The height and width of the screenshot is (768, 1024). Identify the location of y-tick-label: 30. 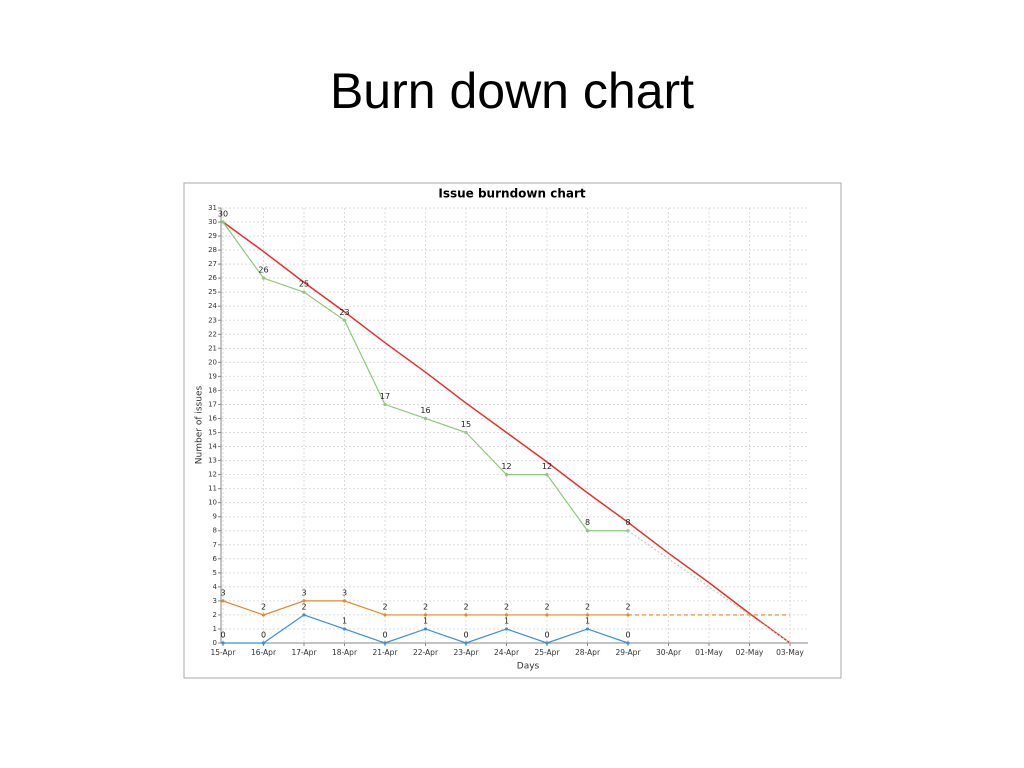
(212, 222).